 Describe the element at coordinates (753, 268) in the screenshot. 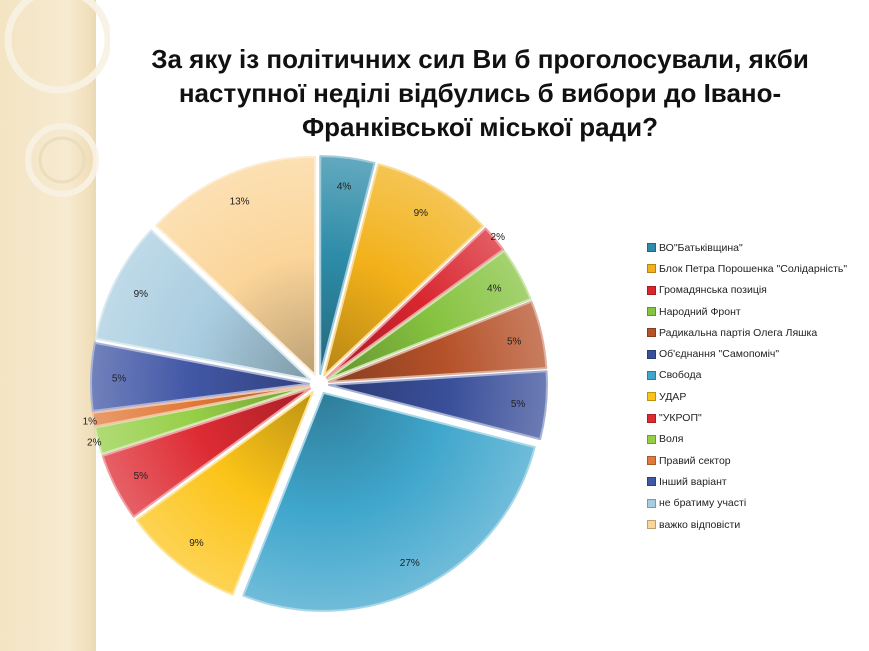

I see `legend-label: Блок Петра Порошенка "Солідарність"` at that location.